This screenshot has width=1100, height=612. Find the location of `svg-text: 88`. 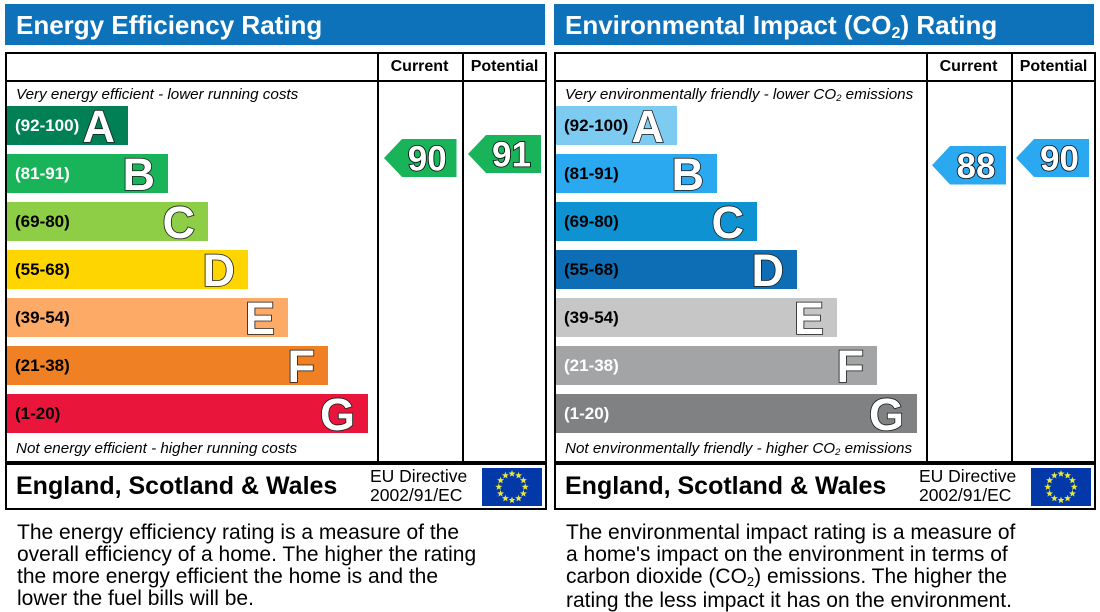

svg-text: 88 is located at coordinates (975, 166).